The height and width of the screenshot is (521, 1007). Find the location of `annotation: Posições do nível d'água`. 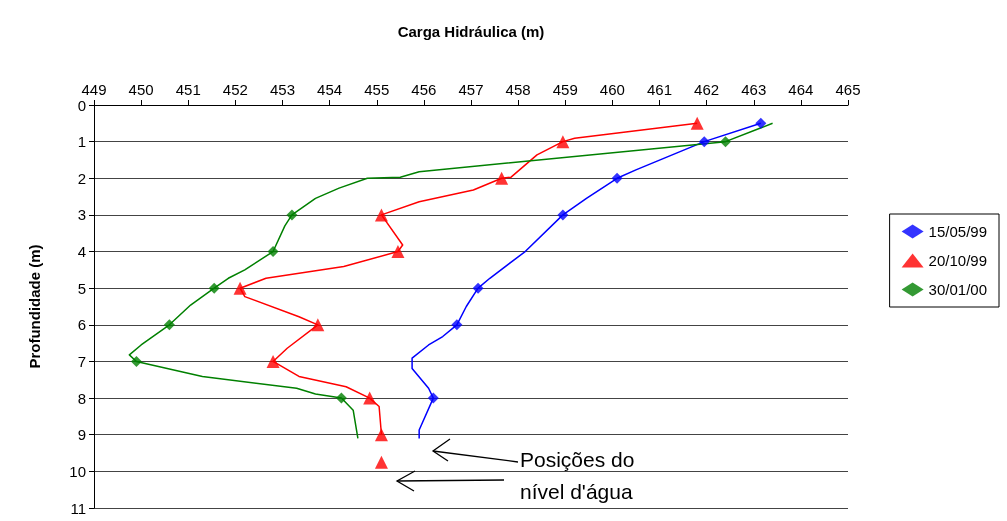

annotation: Posições do nível d'água is located at coordinates (580, 475).